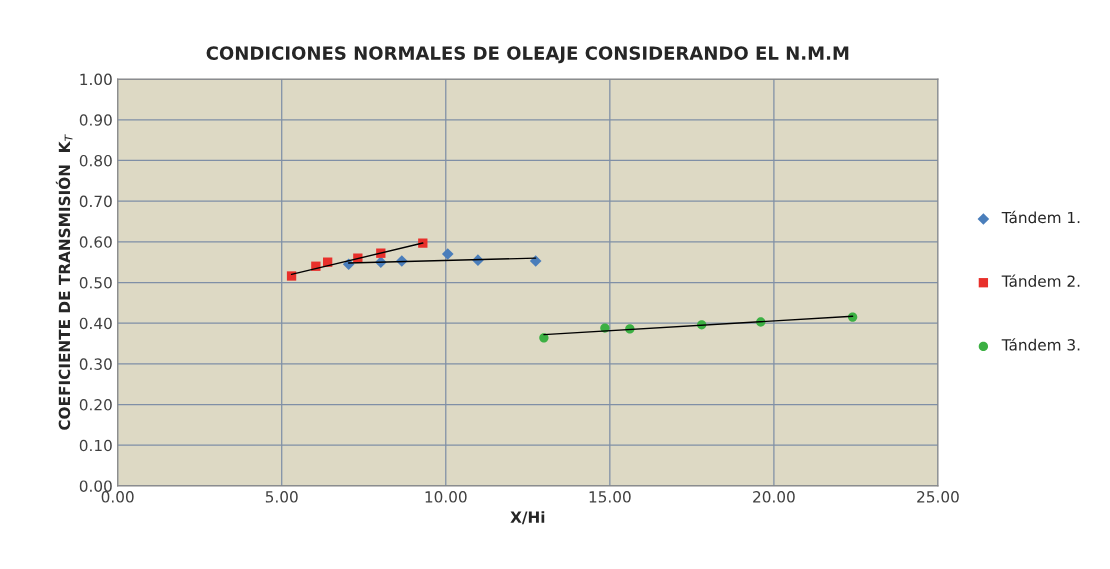  I want to click on legend-label: Tándem 2., so click(1040, 280).